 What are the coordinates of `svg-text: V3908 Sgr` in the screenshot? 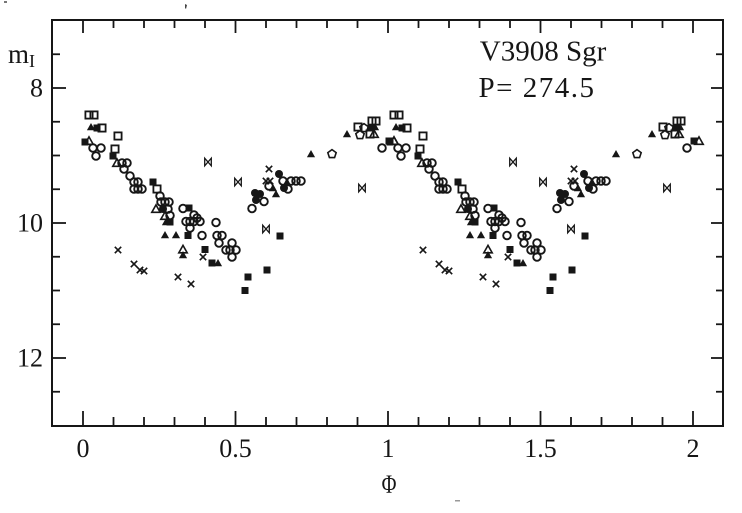 It's located at (543, 52).